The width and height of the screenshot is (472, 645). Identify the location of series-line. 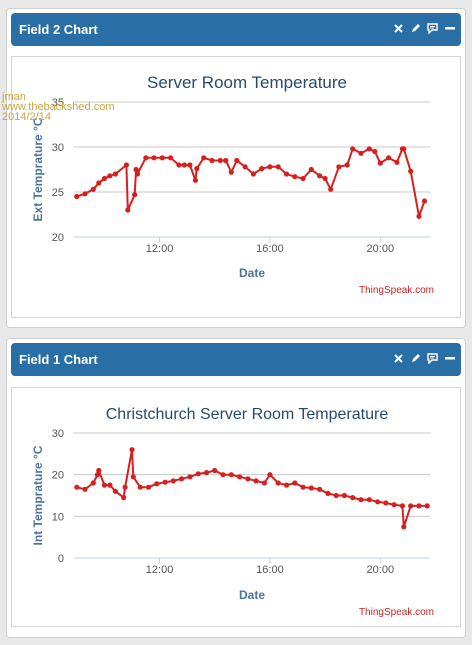
(251, 184).